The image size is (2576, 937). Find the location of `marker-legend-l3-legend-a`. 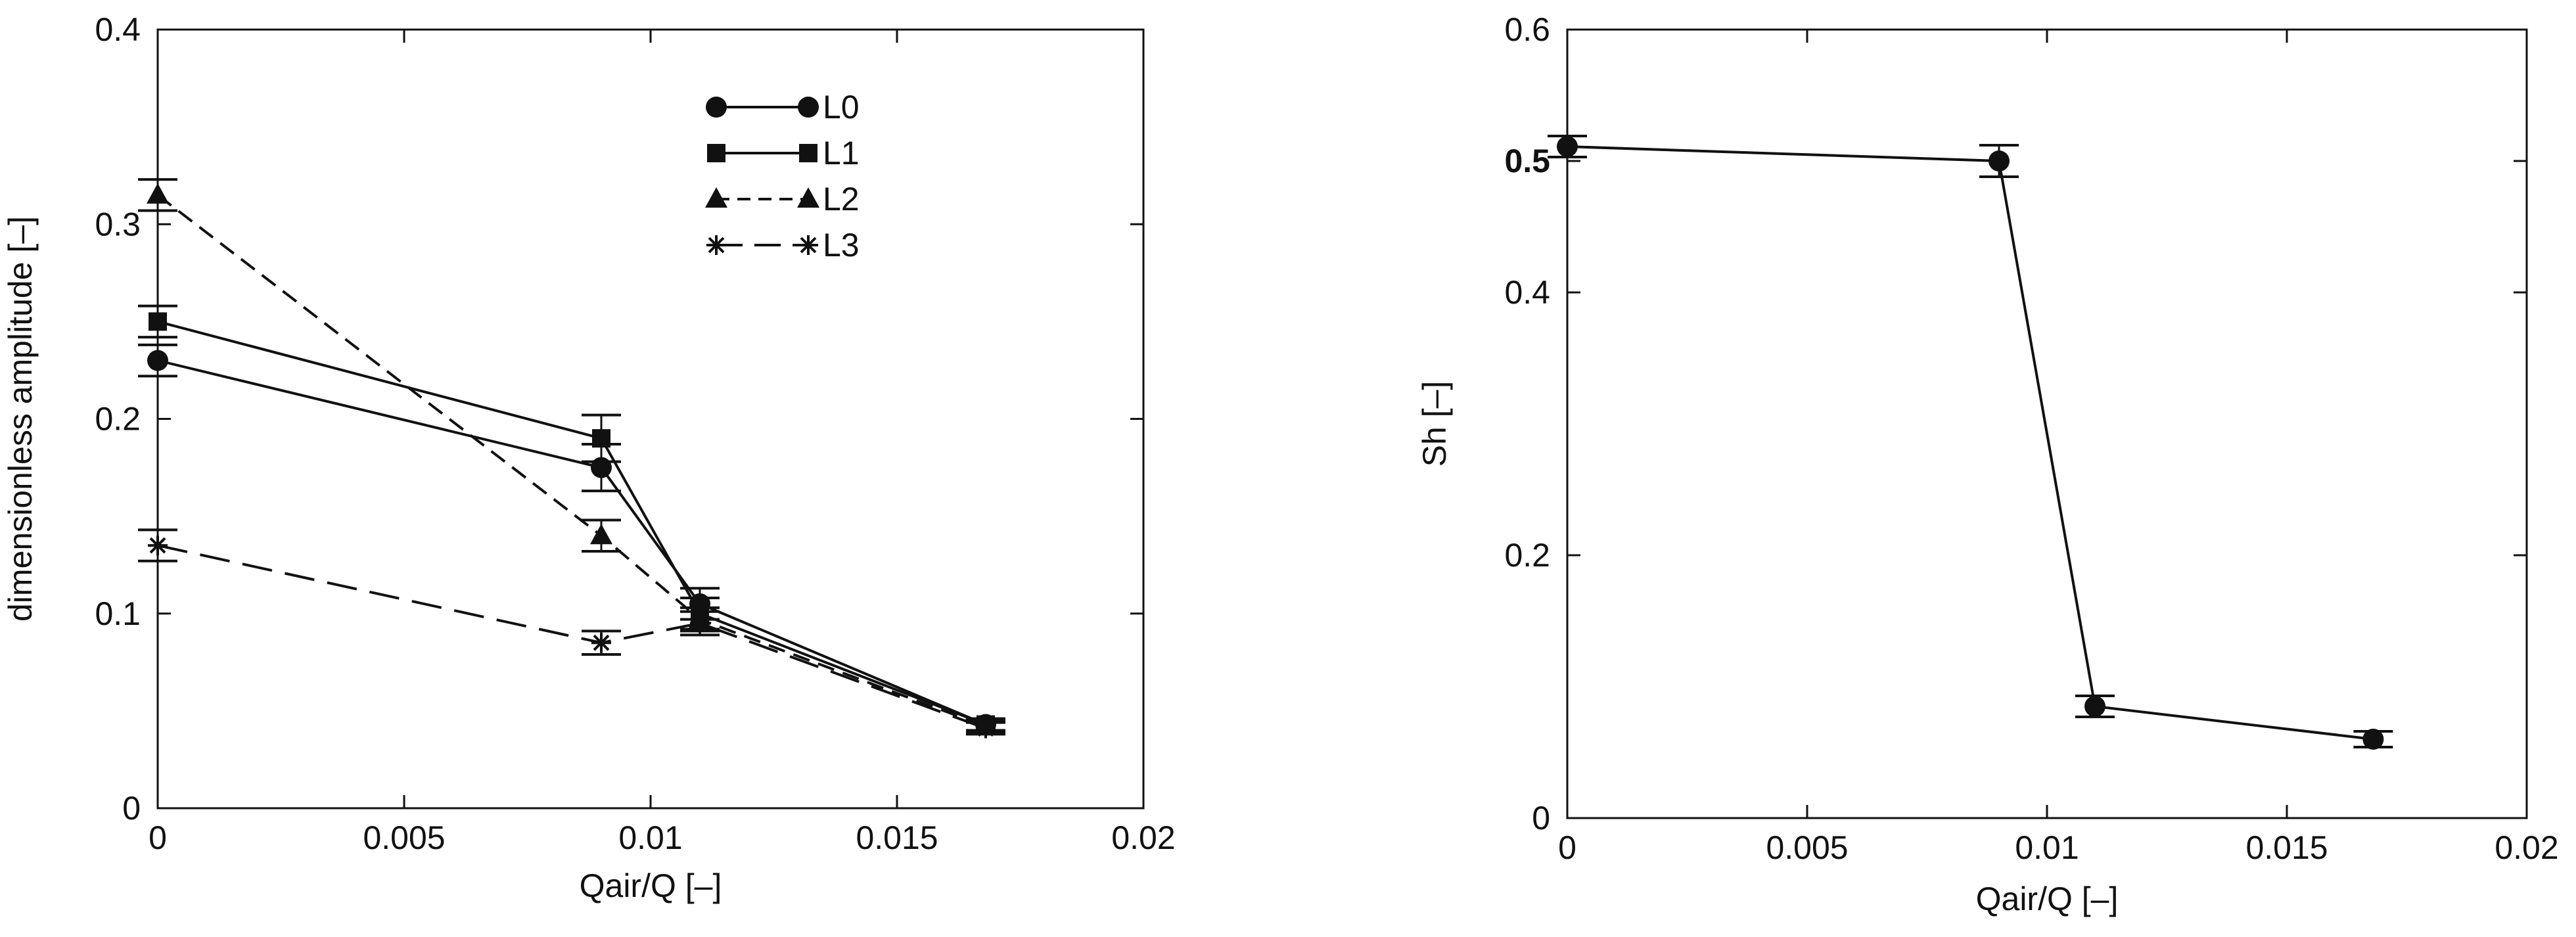

marker-legend-l3-legend-a is located at coordinates (716, 245).